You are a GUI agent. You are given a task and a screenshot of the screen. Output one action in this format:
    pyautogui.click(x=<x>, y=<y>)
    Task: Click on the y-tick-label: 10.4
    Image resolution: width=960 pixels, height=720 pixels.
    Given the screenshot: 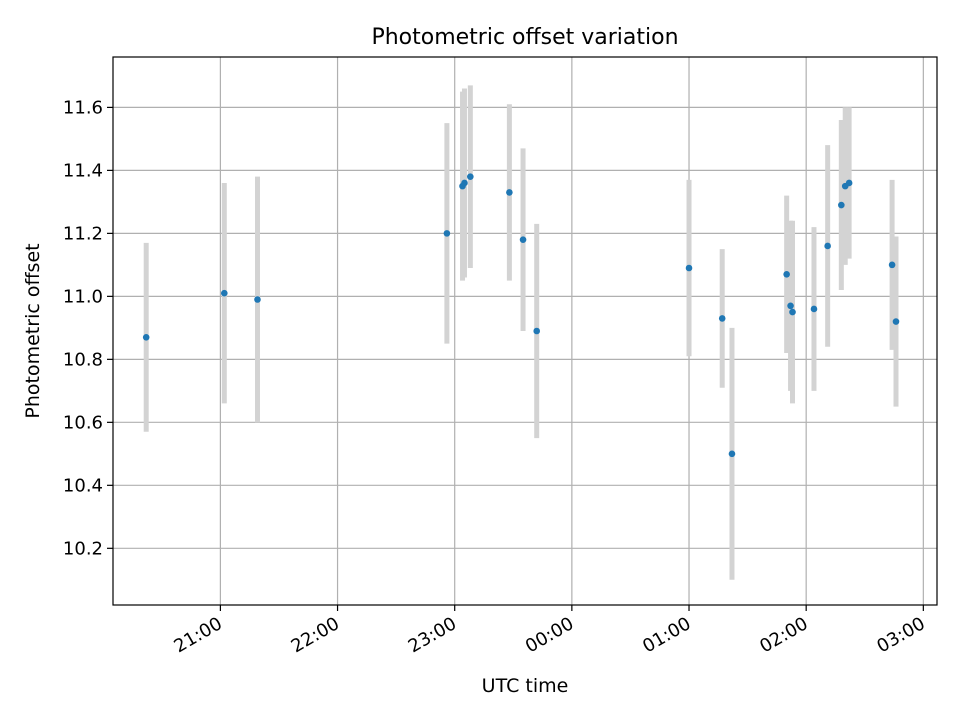 What is the action you would take?
    pyautogui.click(x=83, y=485)
    